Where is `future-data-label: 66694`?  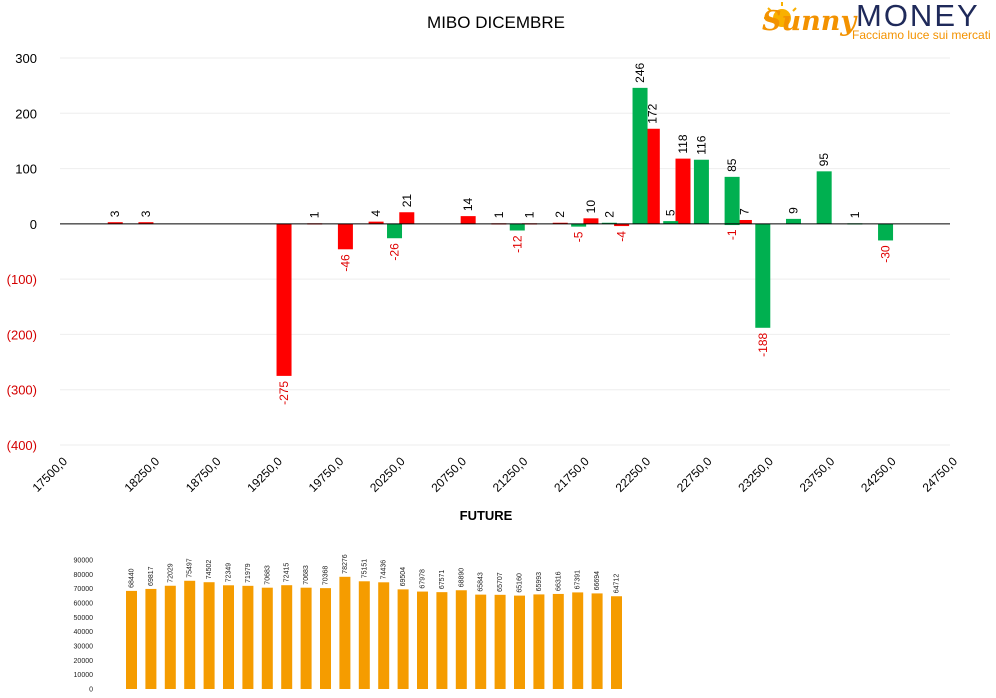
future-data-label: 66694 is located at coordinates (597, 581).